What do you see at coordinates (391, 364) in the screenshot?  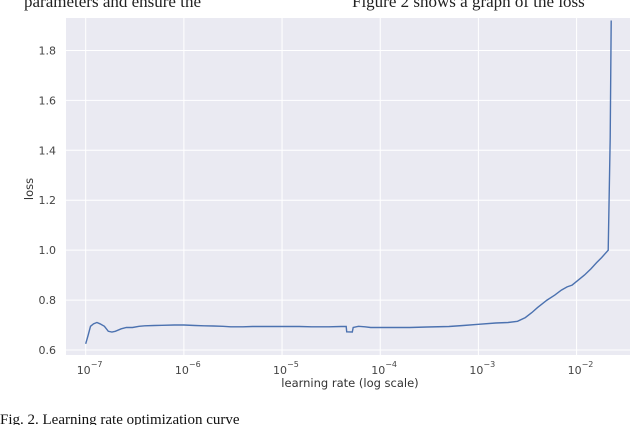 I see `x-tick-exponent: −4` at bounding box center [391, 364].